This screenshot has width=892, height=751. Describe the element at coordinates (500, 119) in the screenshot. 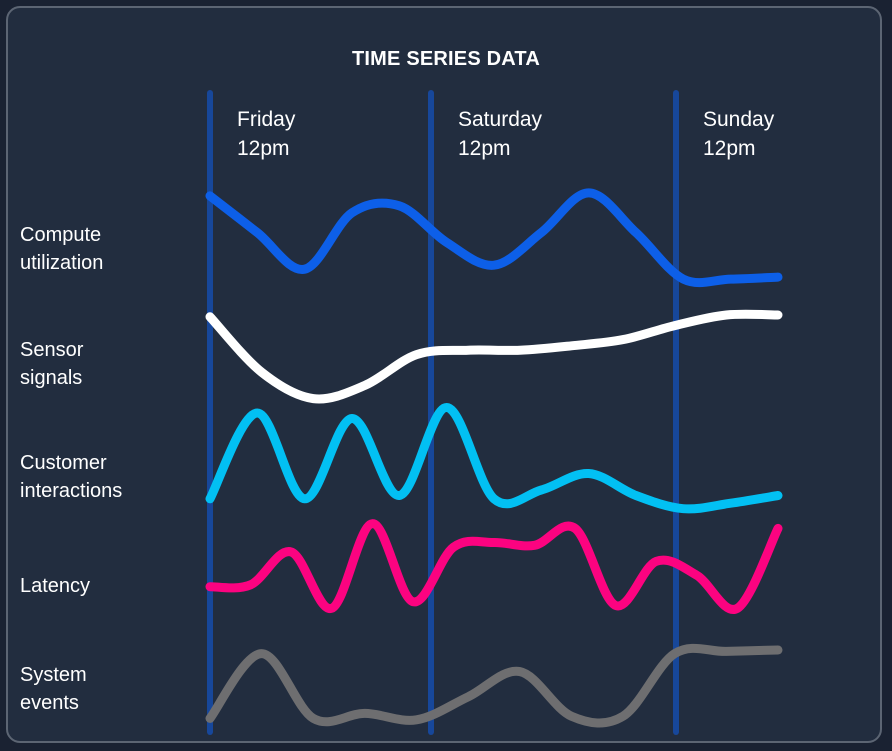

I see `x-marker-day: Saturday` at that location.